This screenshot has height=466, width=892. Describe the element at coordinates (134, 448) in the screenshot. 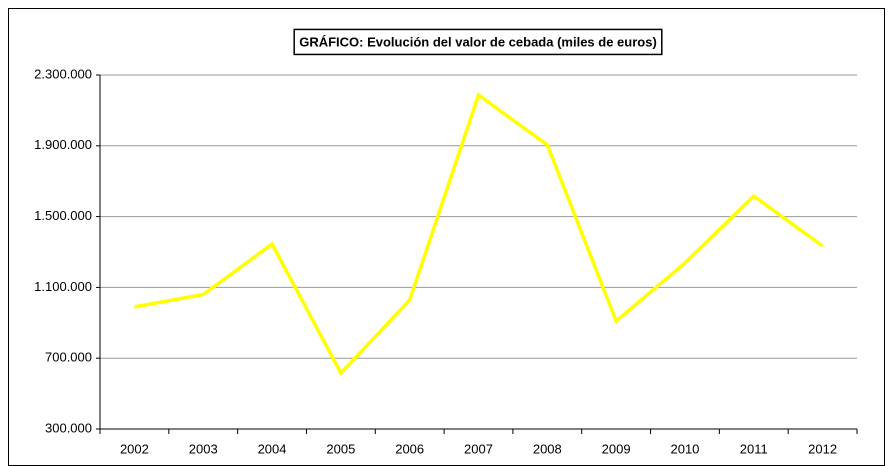

I see `x-tick-label: 2002` at that location.